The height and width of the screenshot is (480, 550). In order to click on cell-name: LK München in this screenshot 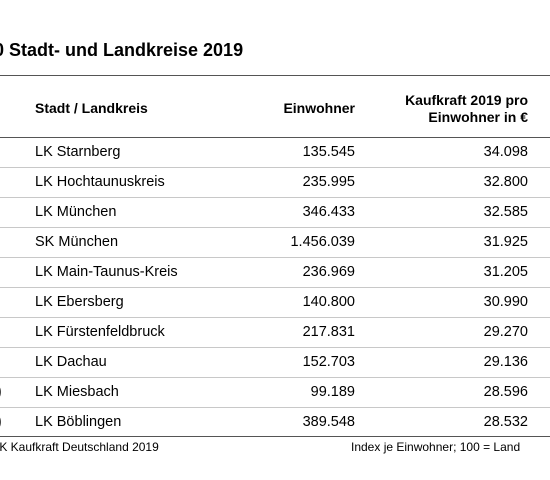, I will do `click(76, 212)`.